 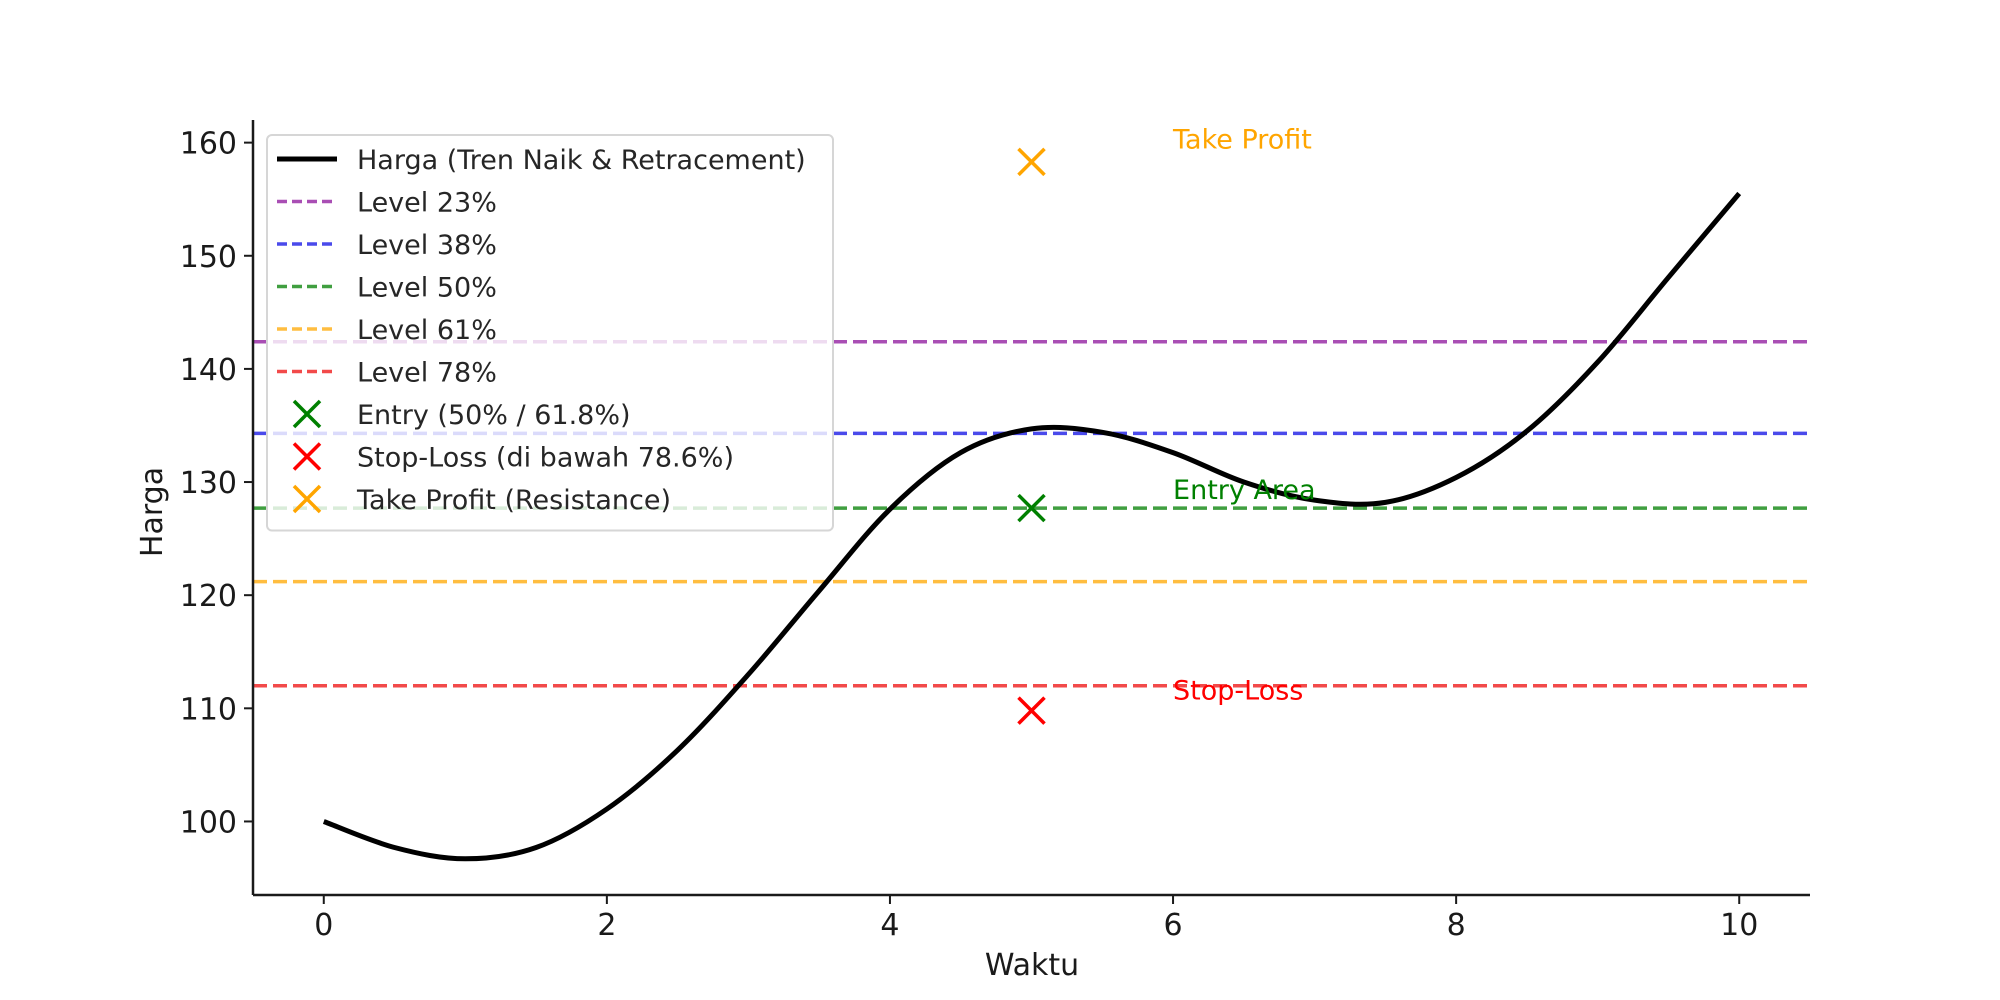 What do you see at coordinates (606, 925) in the screenshot?
I see `x-tick-label: 2` at bounding box center [606, 925].